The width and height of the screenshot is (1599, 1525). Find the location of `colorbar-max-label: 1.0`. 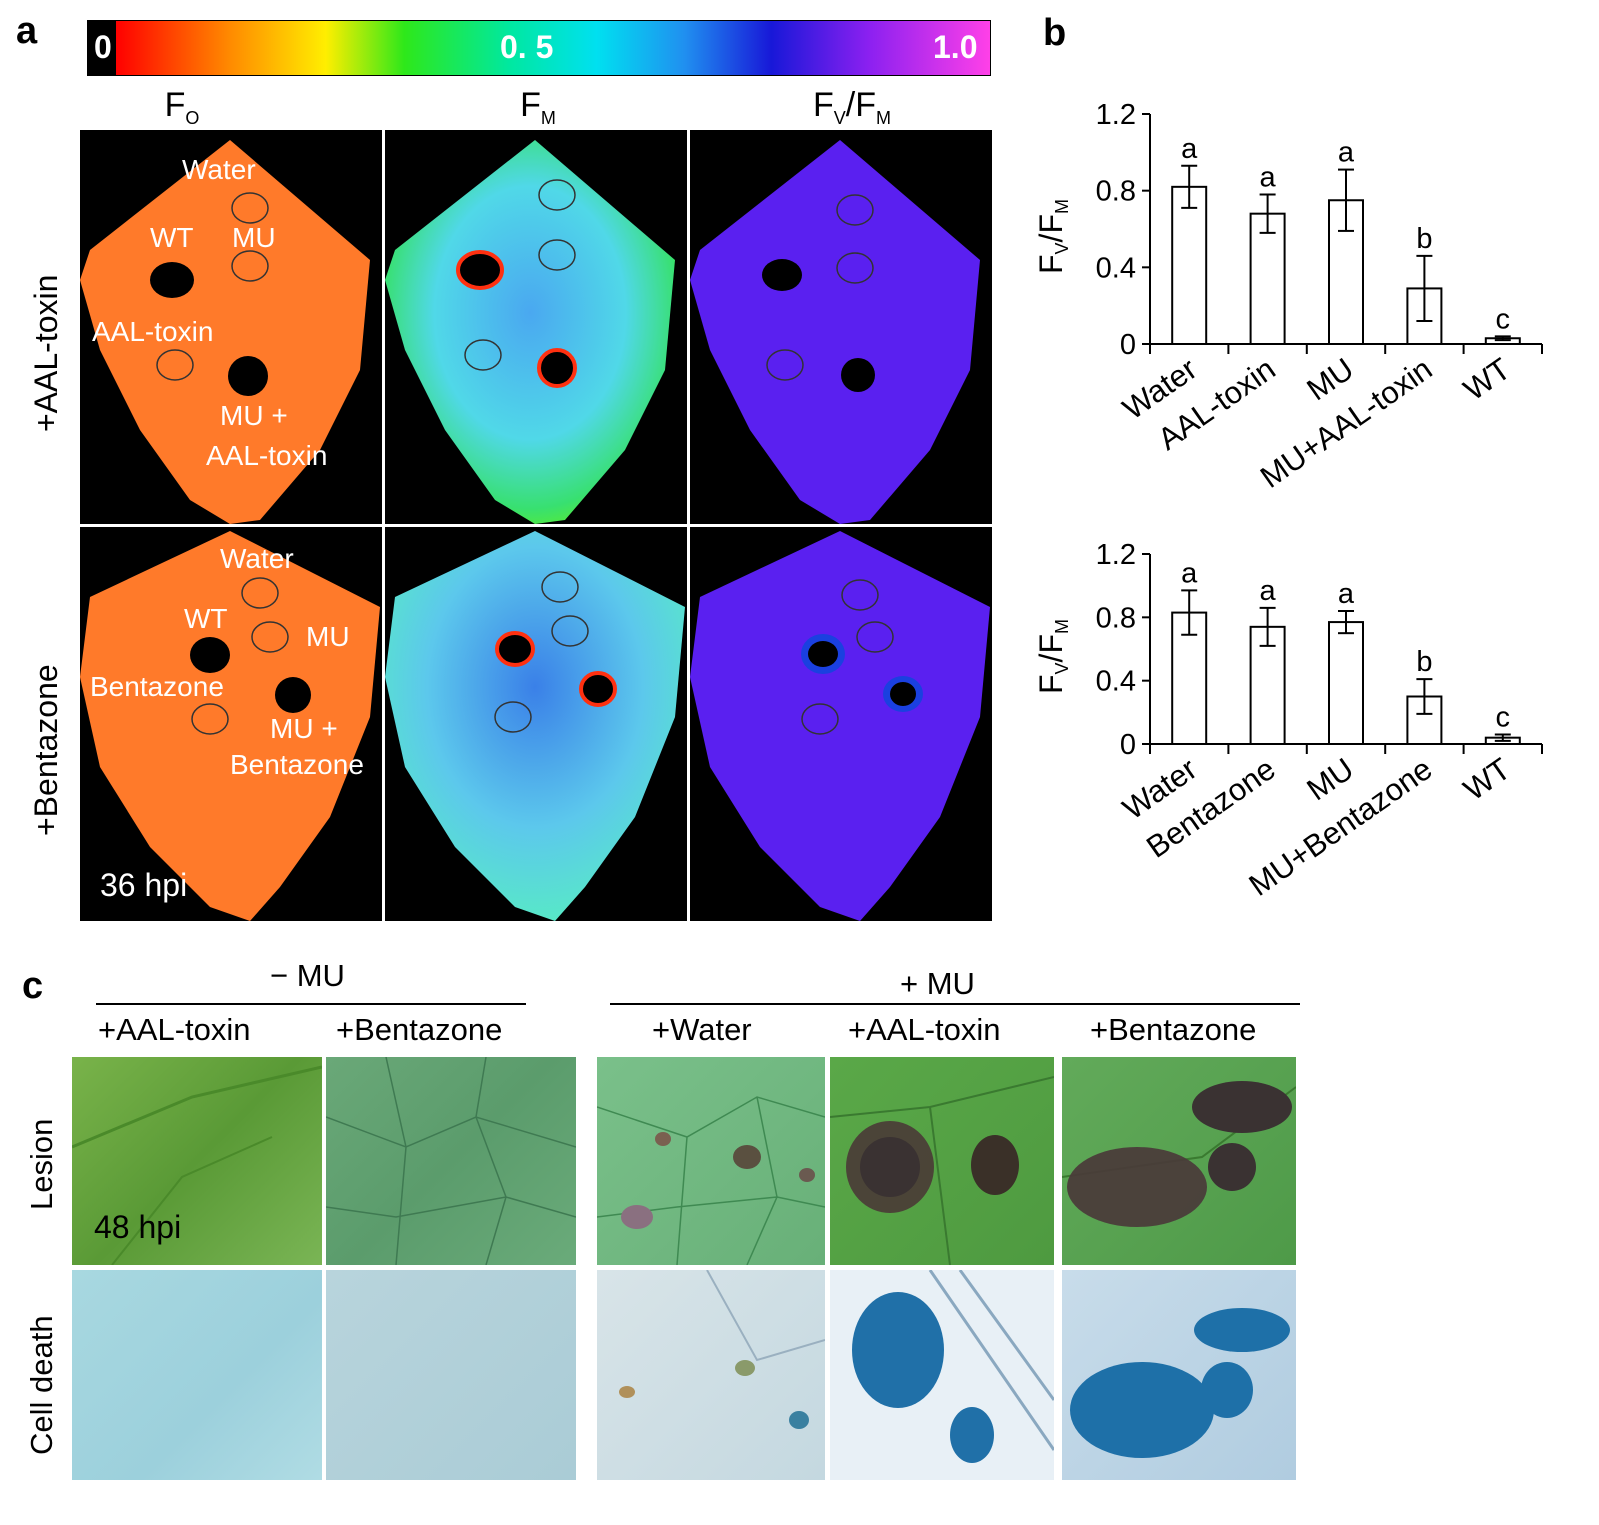

colorbar-max-label: 1.0 is located at coordinates (955, 47).